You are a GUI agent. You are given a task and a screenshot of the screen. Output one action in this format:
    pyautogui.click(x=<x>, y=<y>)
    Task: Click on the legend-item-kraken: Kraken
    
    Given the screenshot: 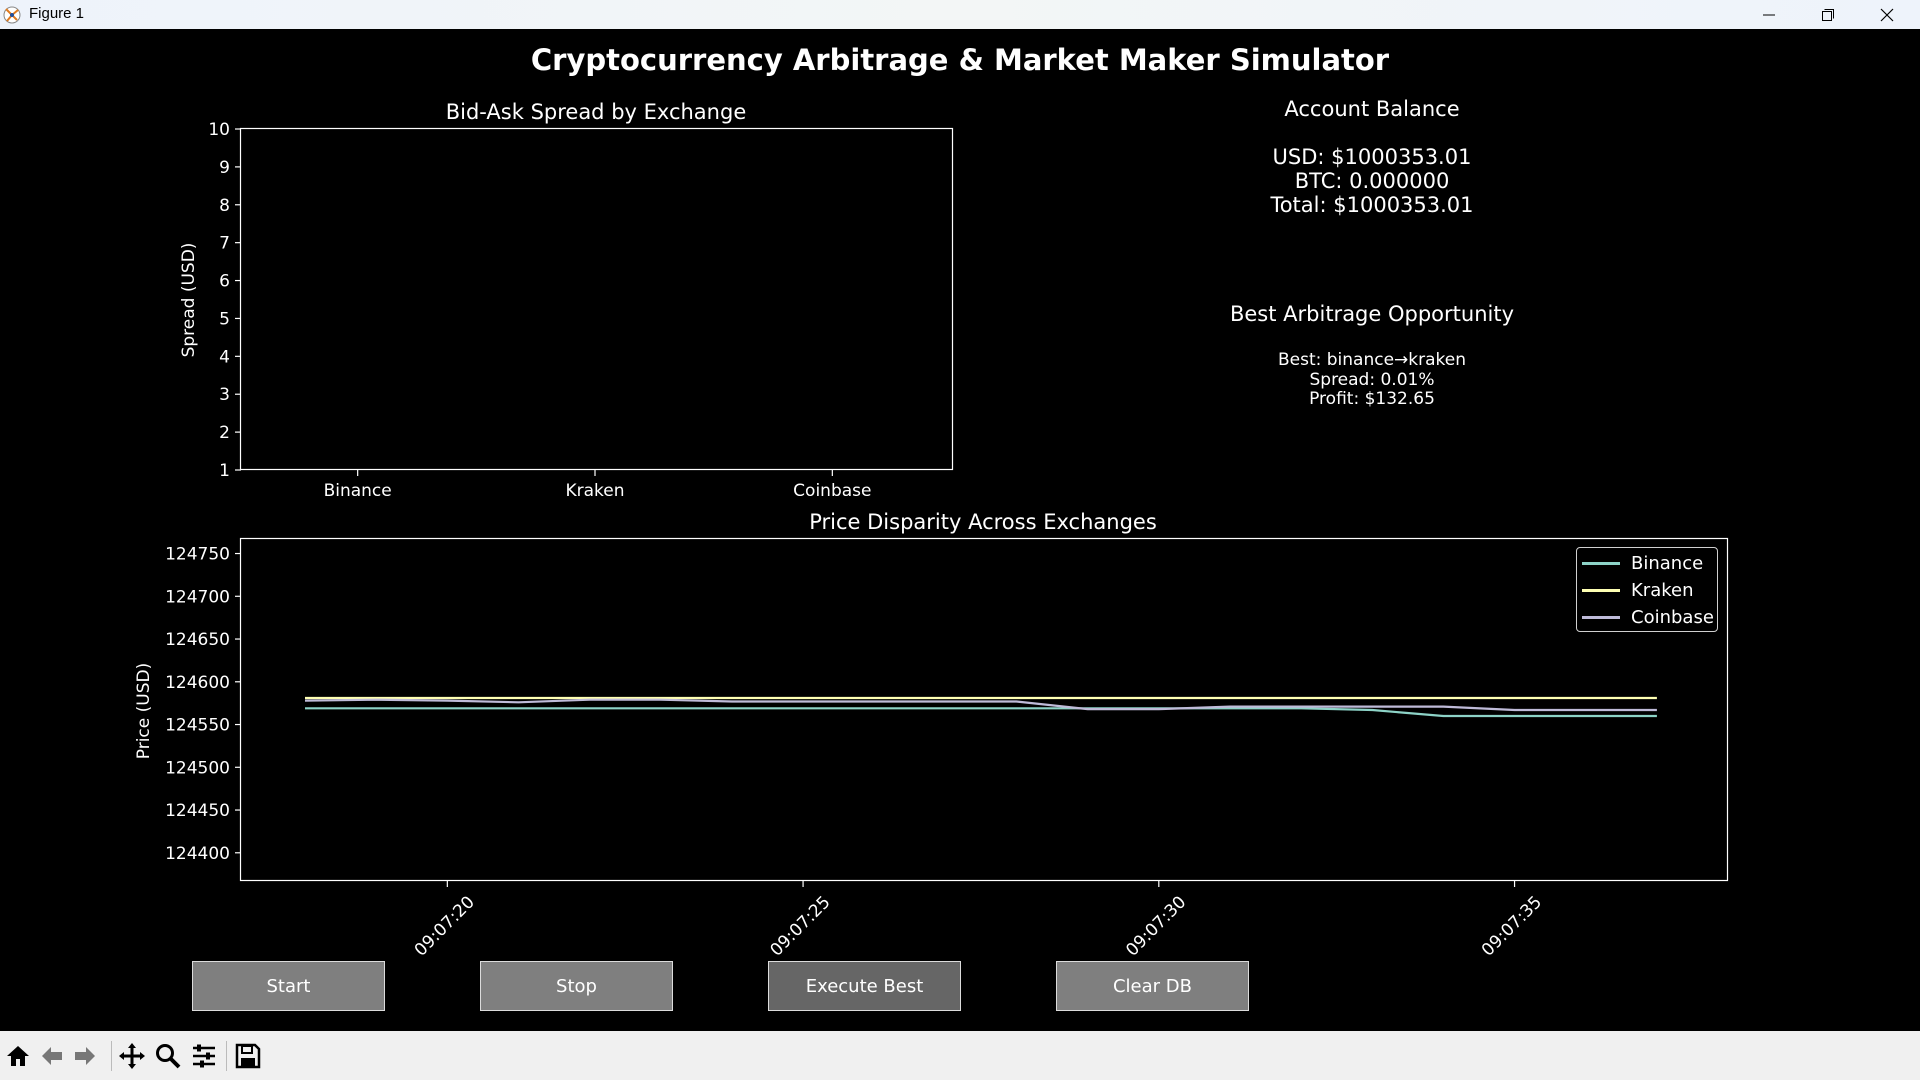 What is the action you would take?
    pyautogui.click(x=1638, y=590)
    